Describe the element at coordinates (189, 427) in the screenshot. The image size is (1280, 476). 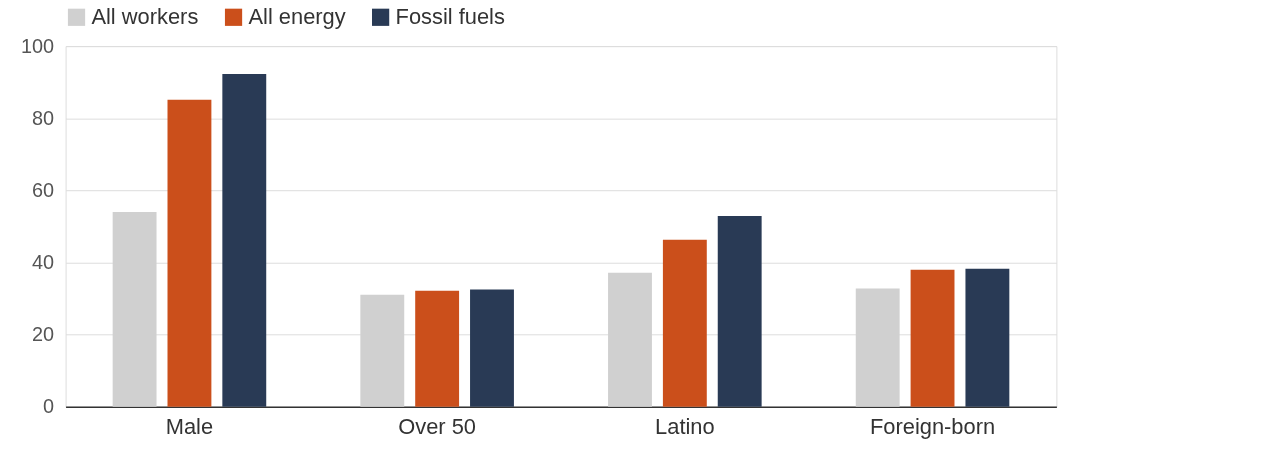
I see `x-tick-label: Male` at that location.